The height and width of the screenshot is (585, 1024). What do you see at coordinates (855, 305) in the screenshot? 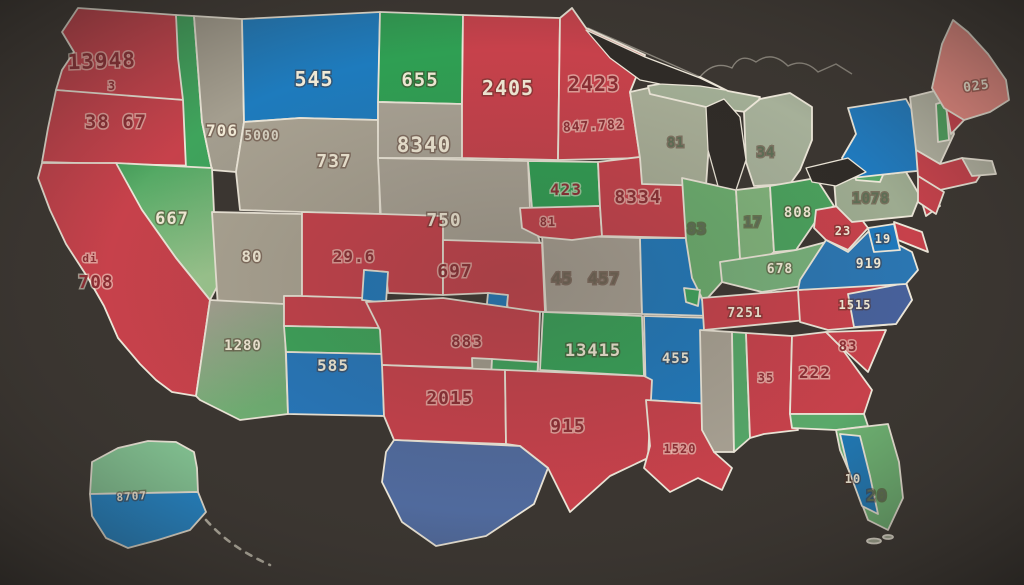
I see `state-value-label-north-carolina: 1515` at bounding box center [855, 305].